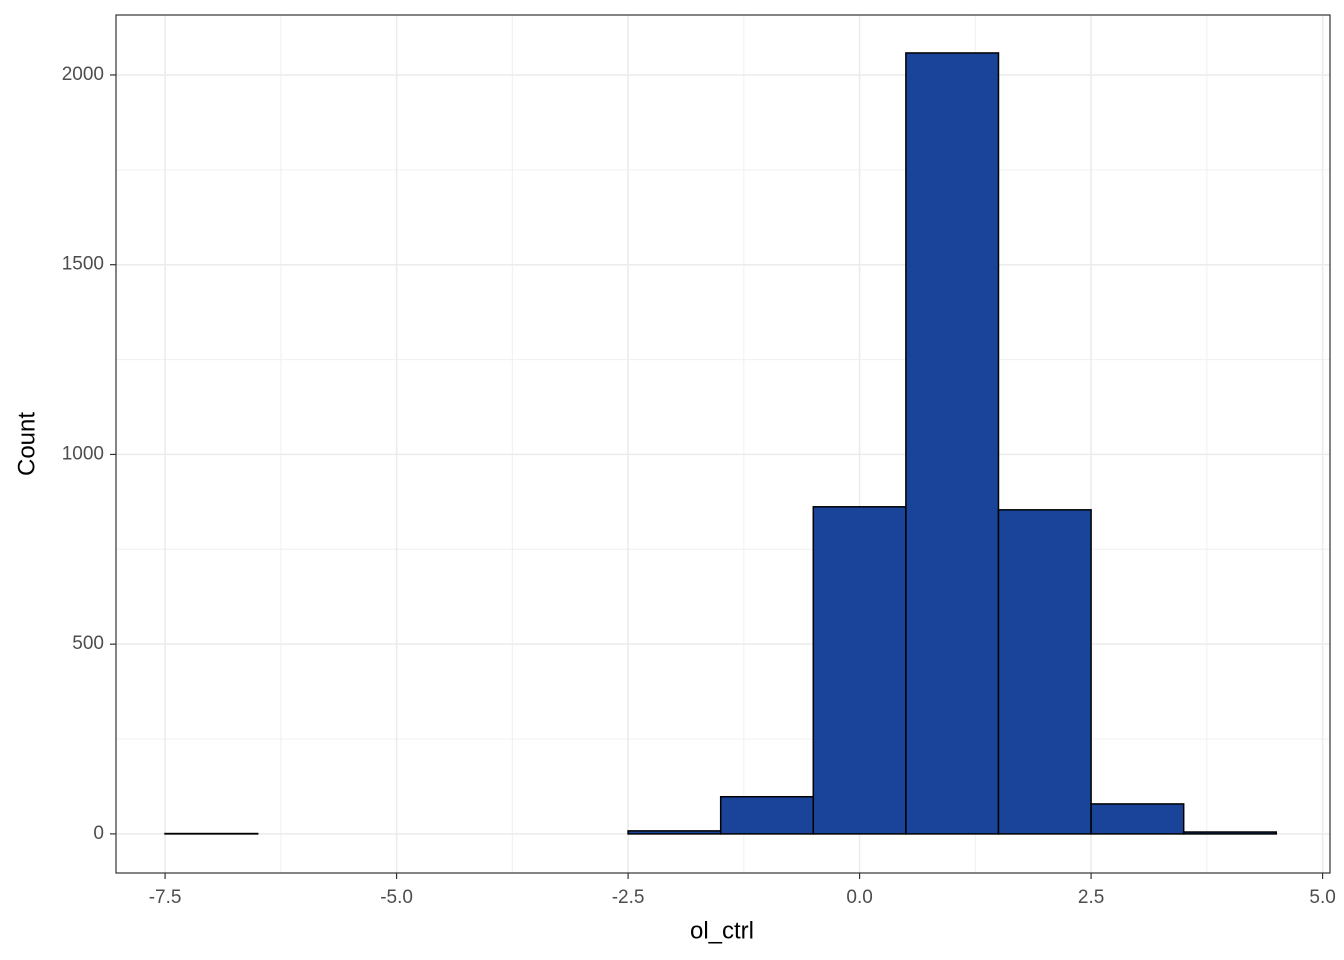 The width and height of the screenshot is (1344, 960). Describe the element at coordinates (83, 74) in the screenshot. I see `y-tick-label: 2000` at that location.